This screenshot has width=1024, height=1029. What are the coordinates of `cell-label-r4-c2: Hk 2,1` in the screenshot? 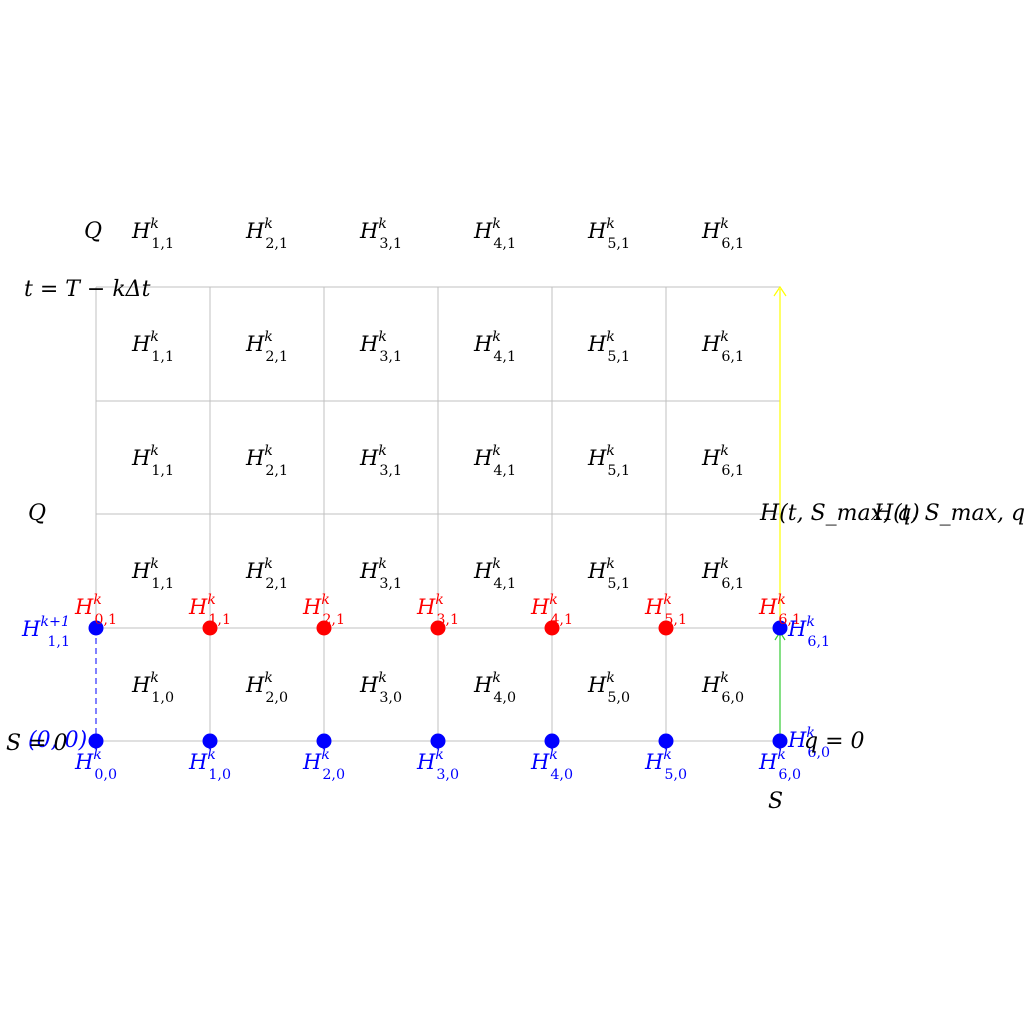 It's located at (266, 234).